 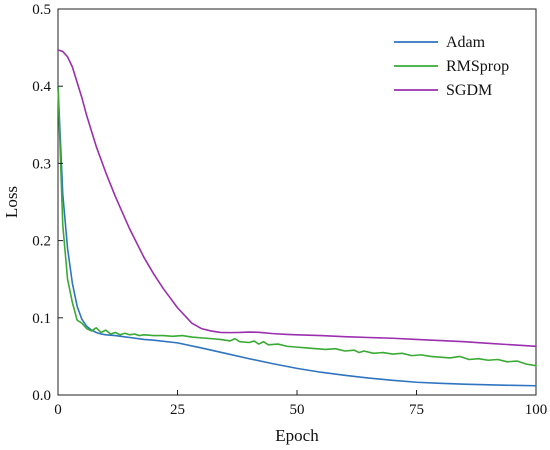 I want to click on legend-item-rmsprop: RMSprop, so click(x=451, y=66).